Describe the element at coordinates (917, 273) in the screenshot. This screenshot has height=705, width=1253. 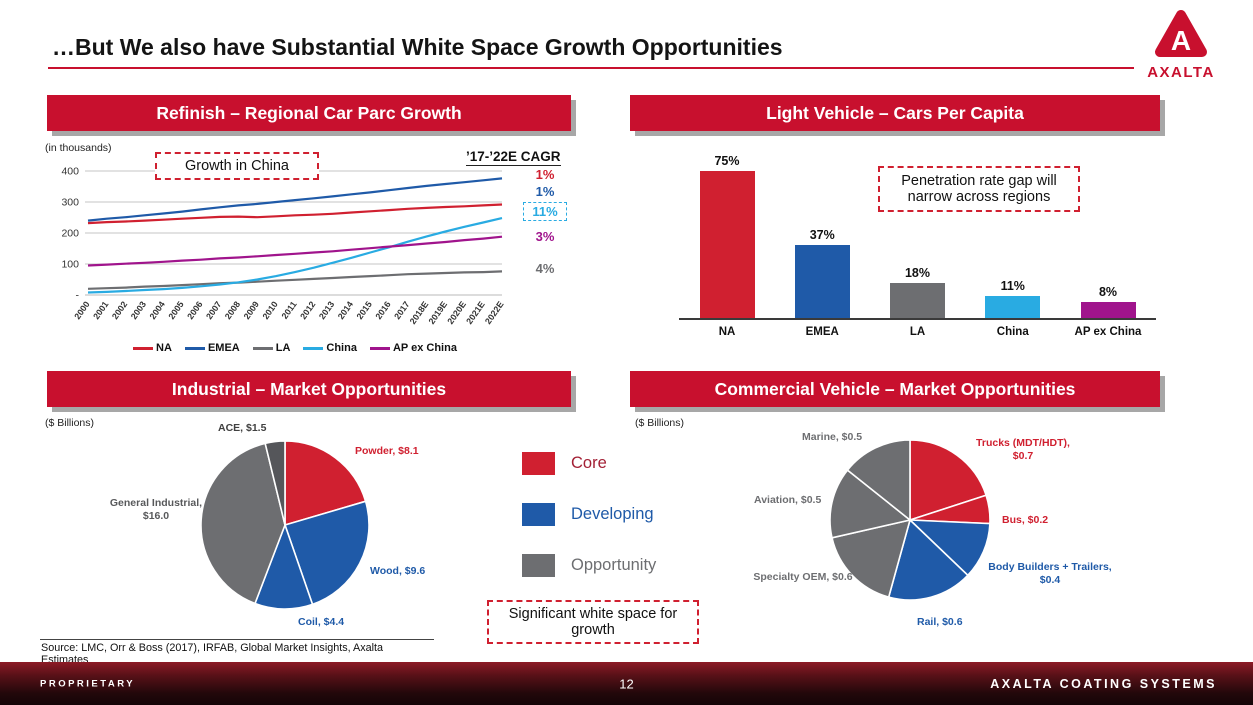
I see `bar-value-label: 18%` at that location.